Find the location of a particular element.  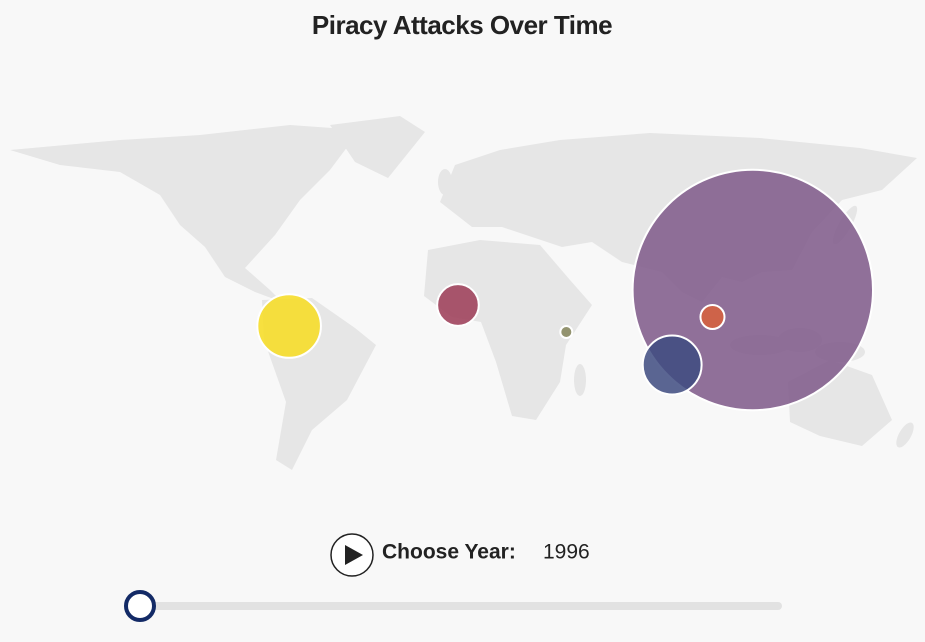

year-value: 1996 is located at coordinates (566, 552).